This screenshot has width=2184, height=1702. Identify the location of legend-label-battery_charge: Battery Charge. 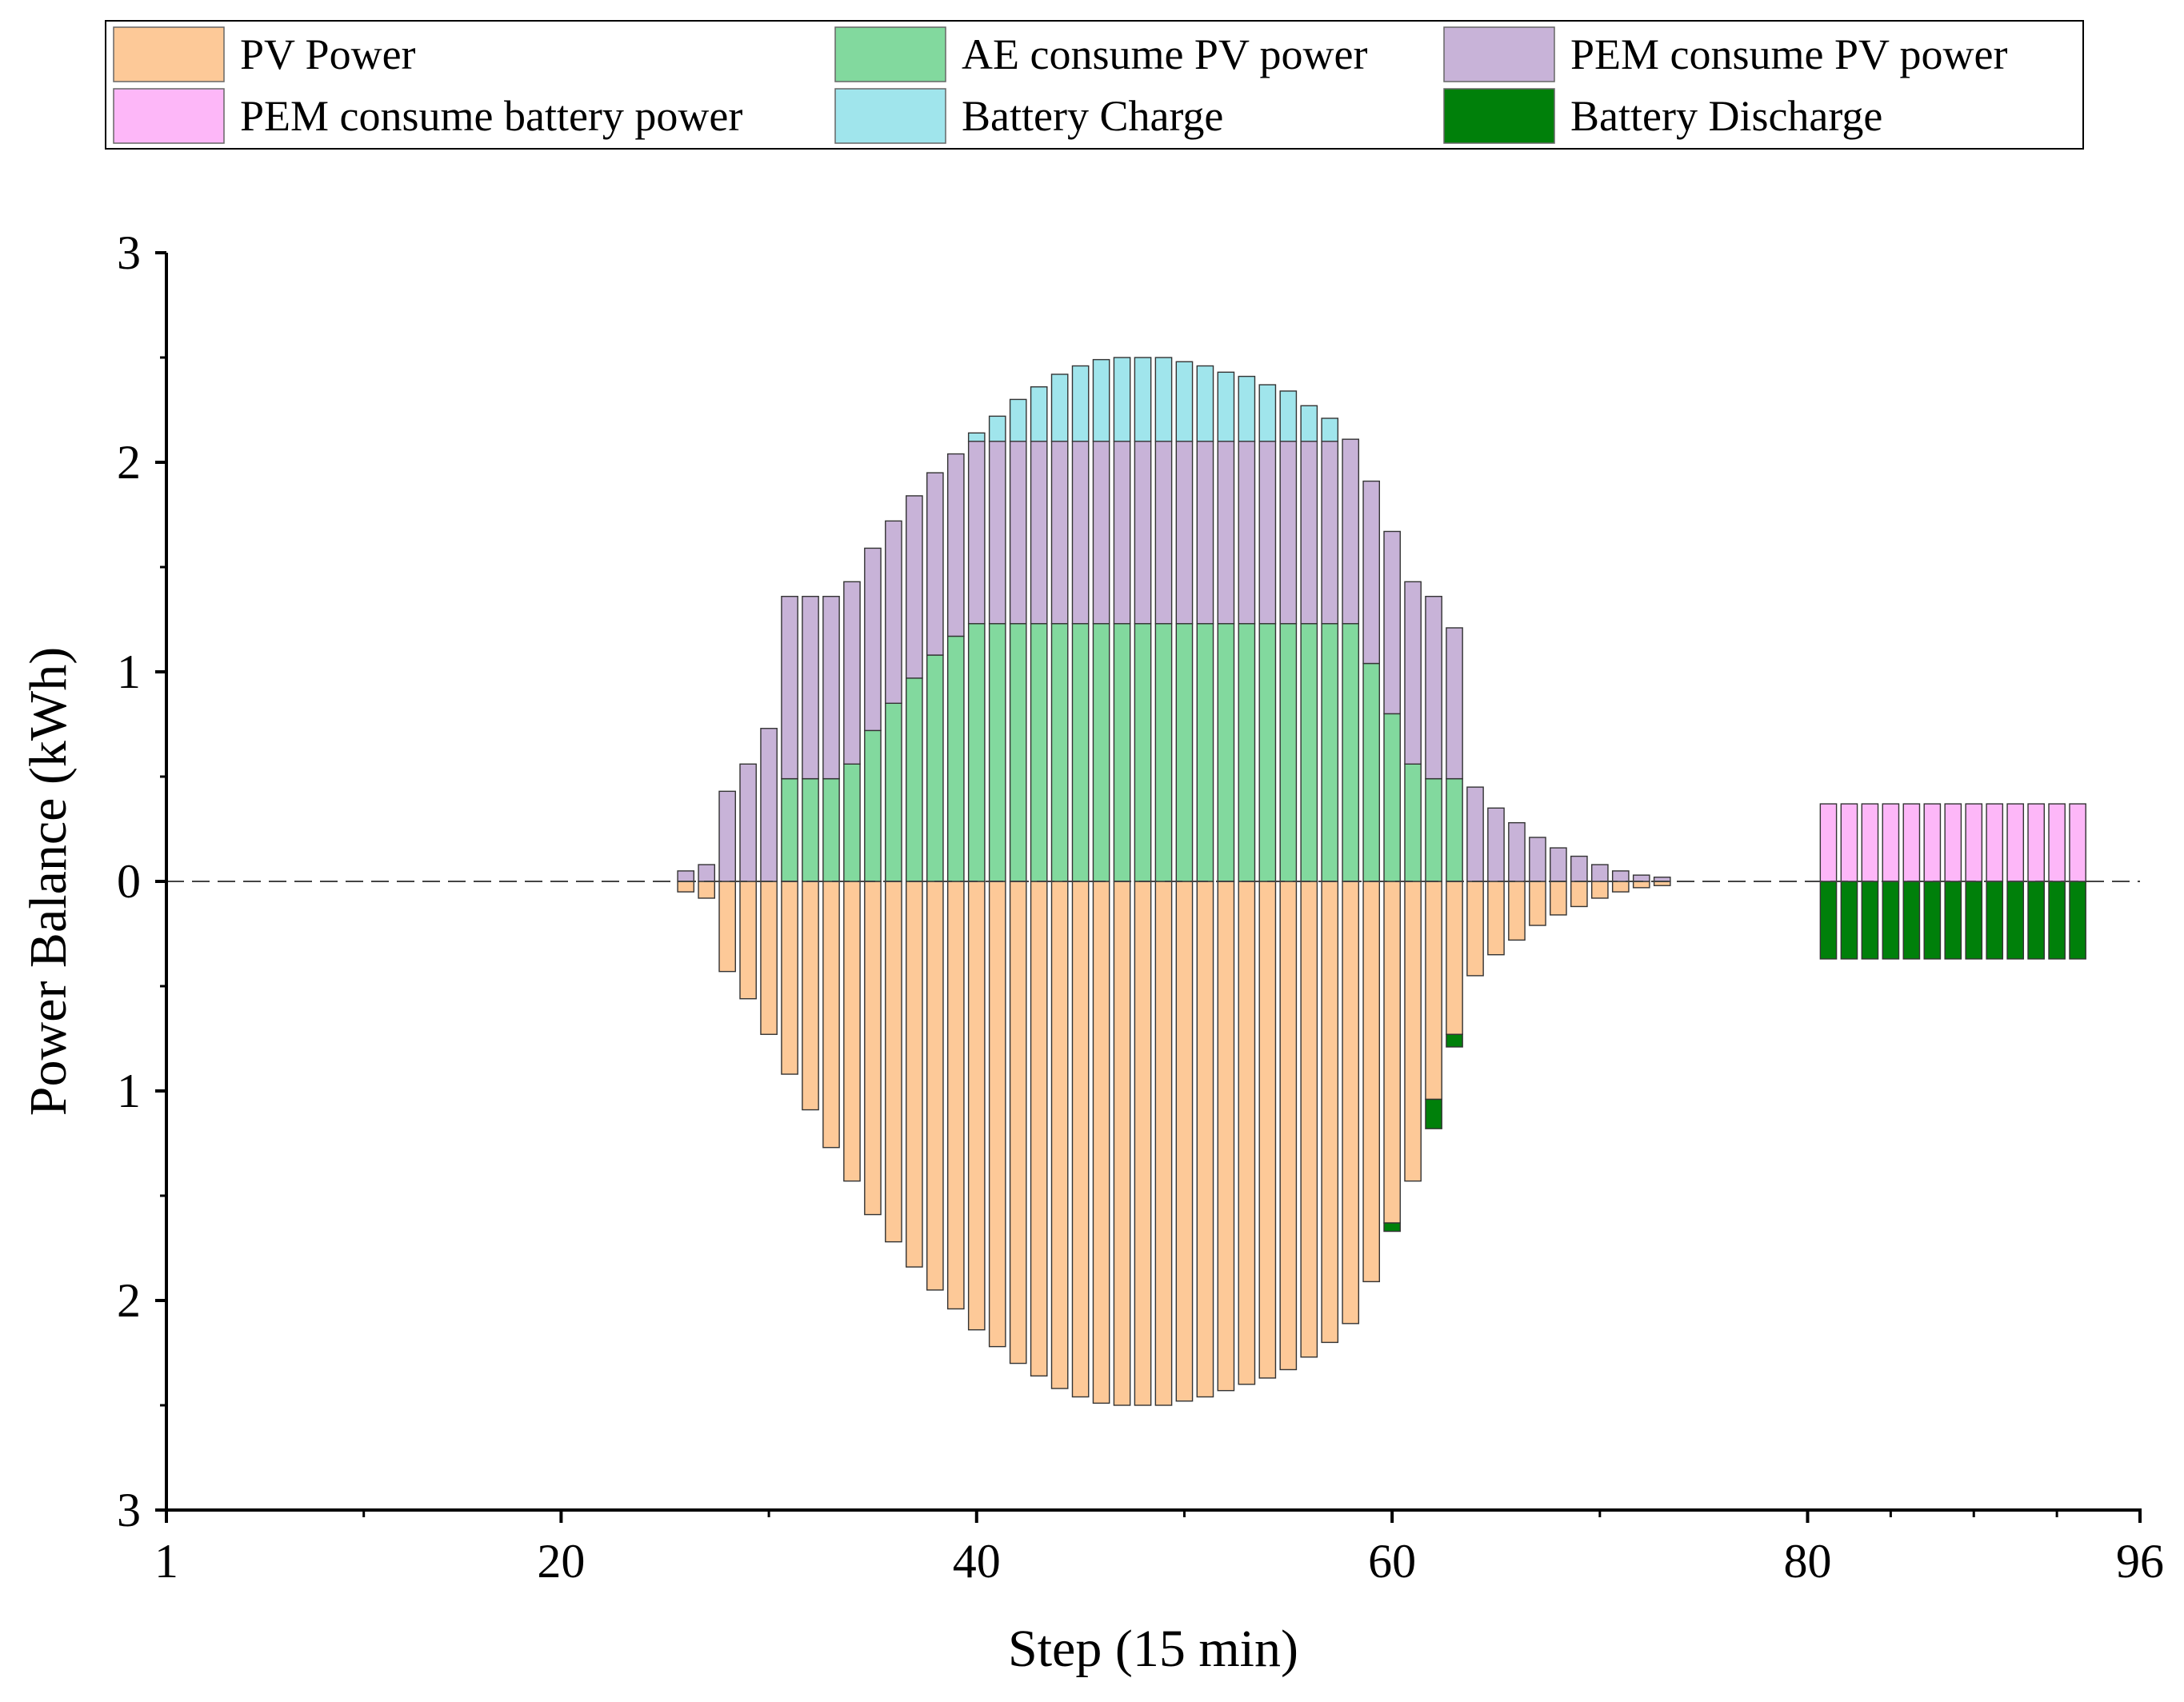
(1092, 116).